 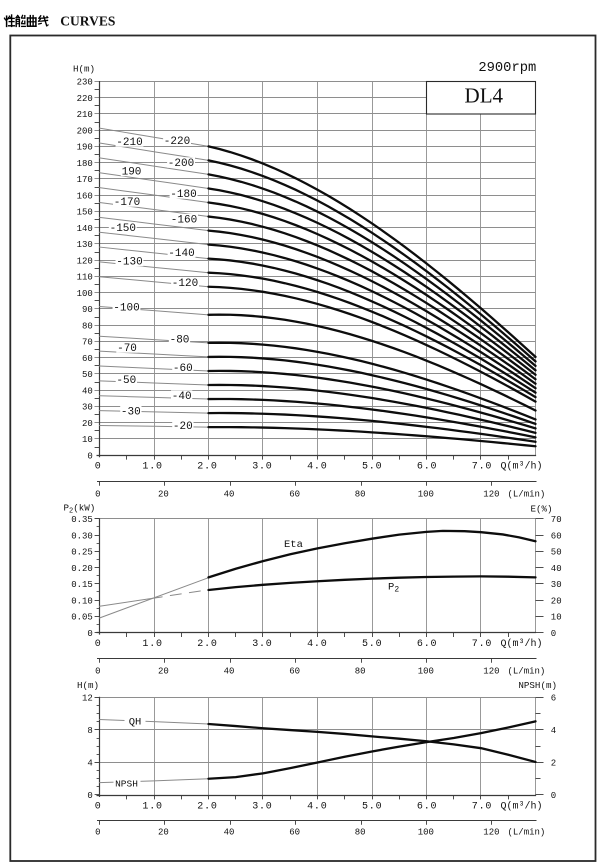 I want to click on svg-text: -210, so click(x=129, y=143).